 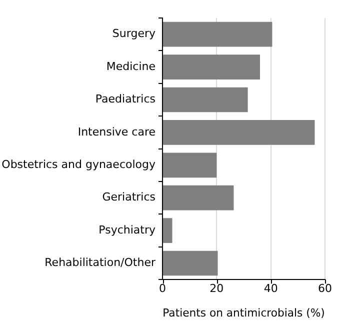 What do you see at coordinates (325, 289) in the screenshot?
I see `x-tick-label: 60` at bounding box center [325, 289].